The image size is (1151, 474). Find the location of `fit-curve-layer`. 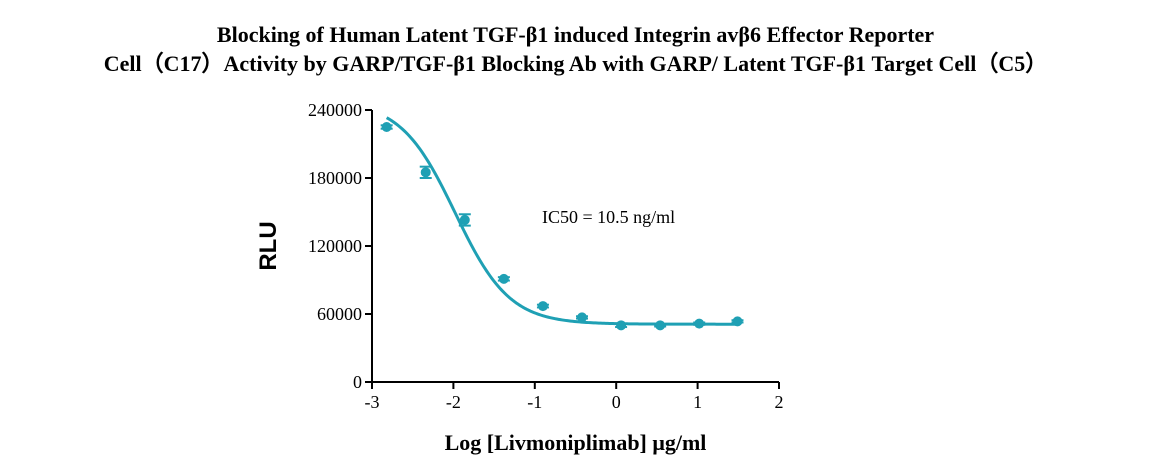

fit-curve-layer is located at coordinates (561, 221).